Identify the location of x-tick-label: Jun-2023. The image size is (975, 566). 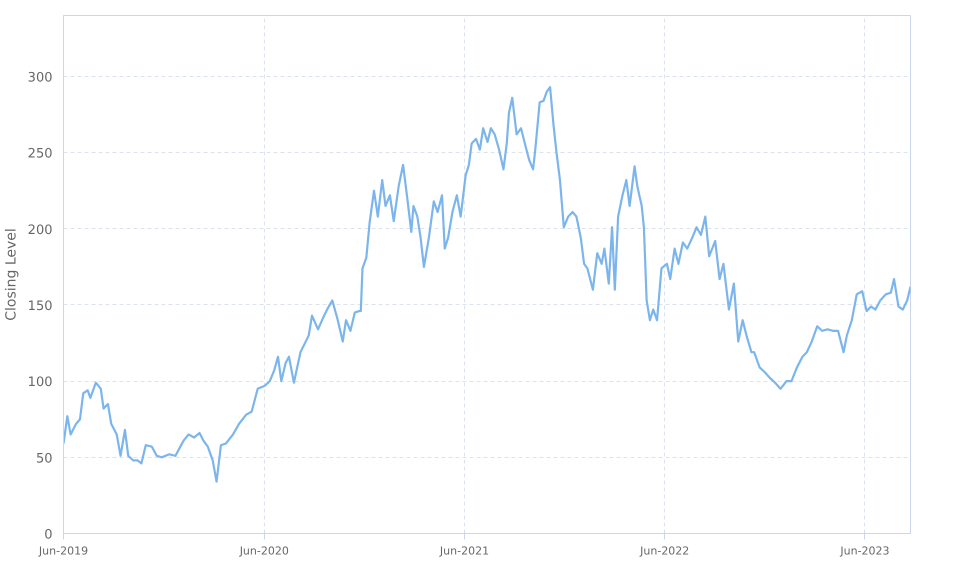
(864, 551).